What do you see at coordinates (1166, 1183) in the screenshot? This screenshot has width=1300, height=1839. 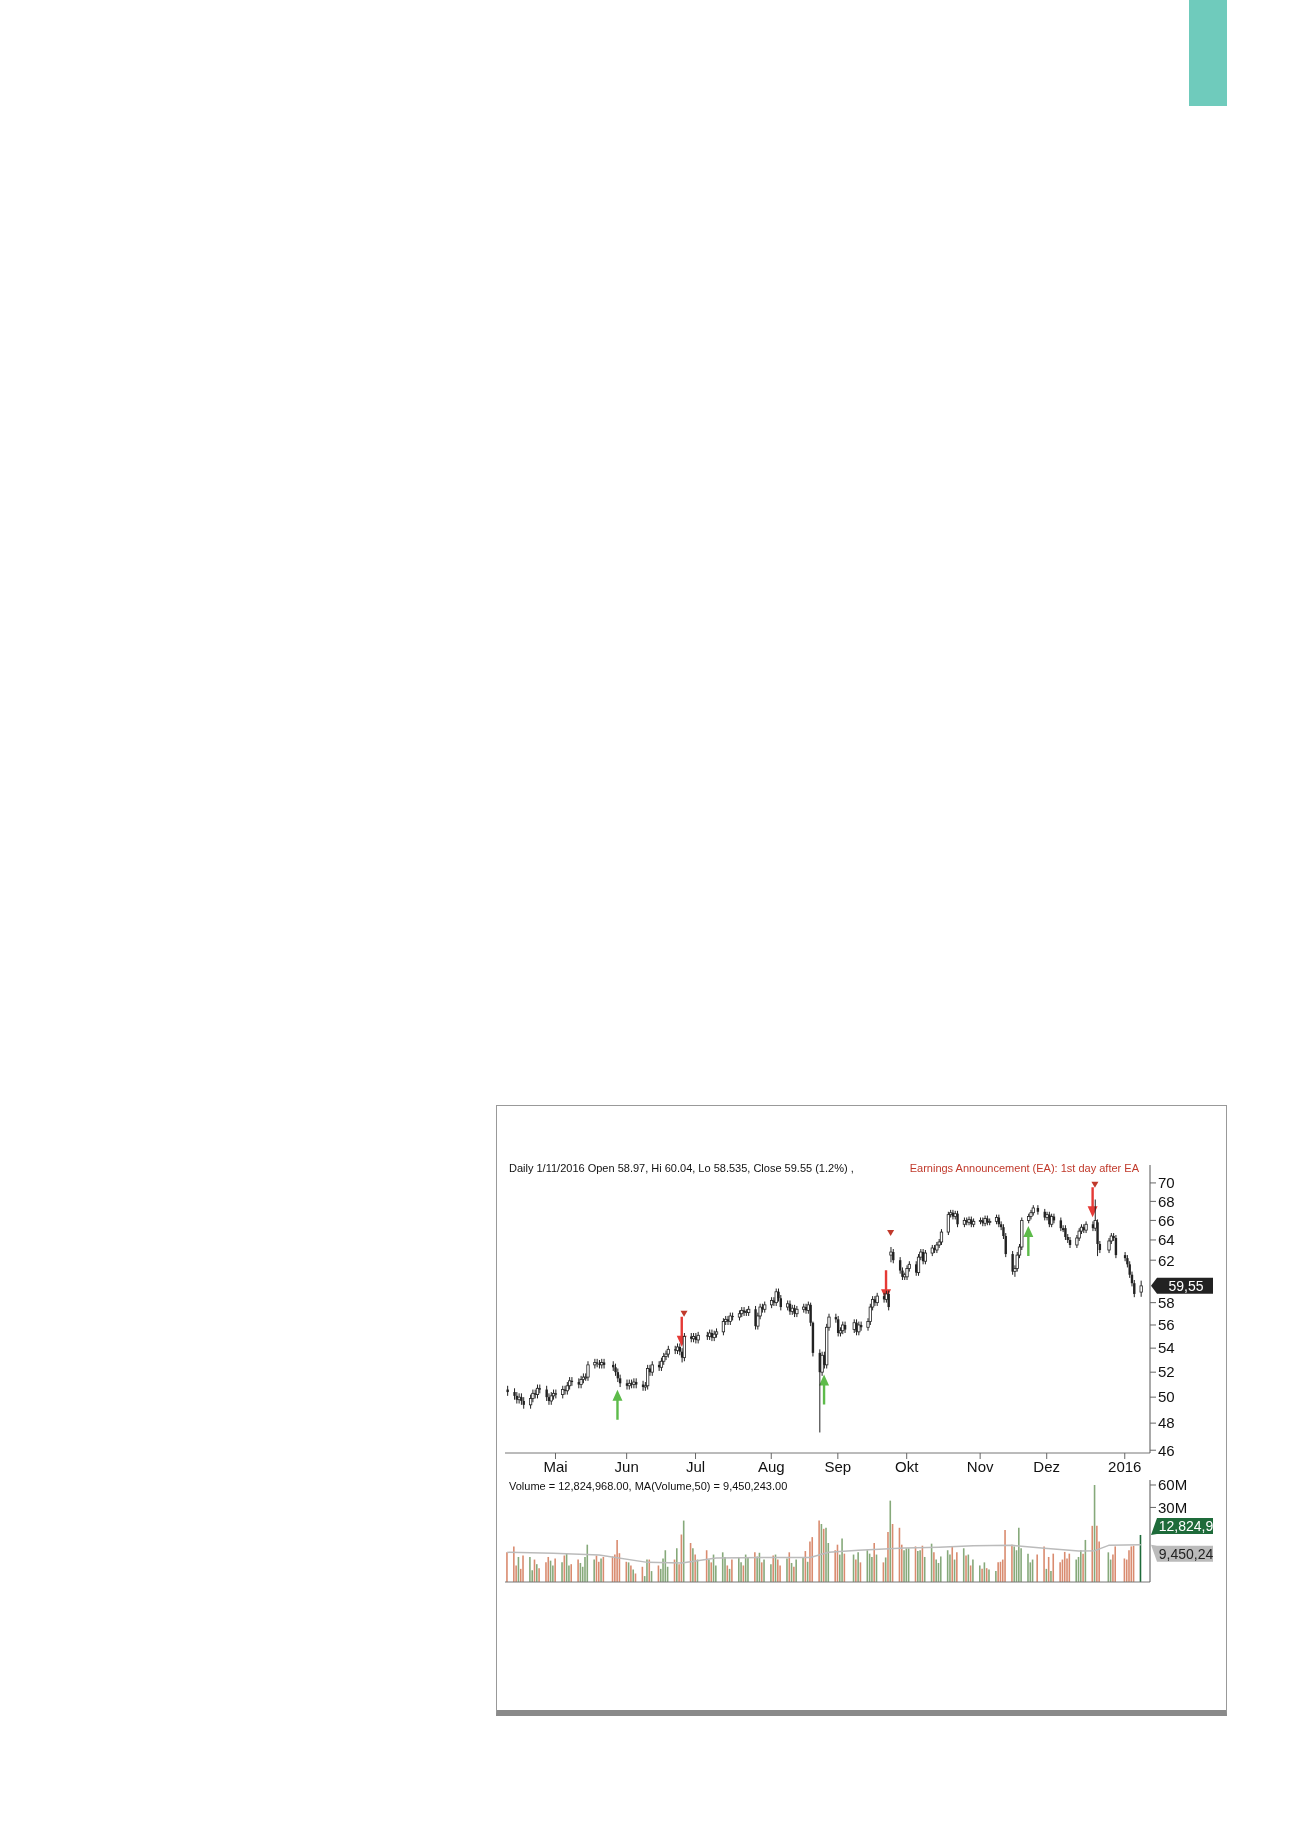 I see `y-tick-label: 70` at bounding box center [1166, 1183].